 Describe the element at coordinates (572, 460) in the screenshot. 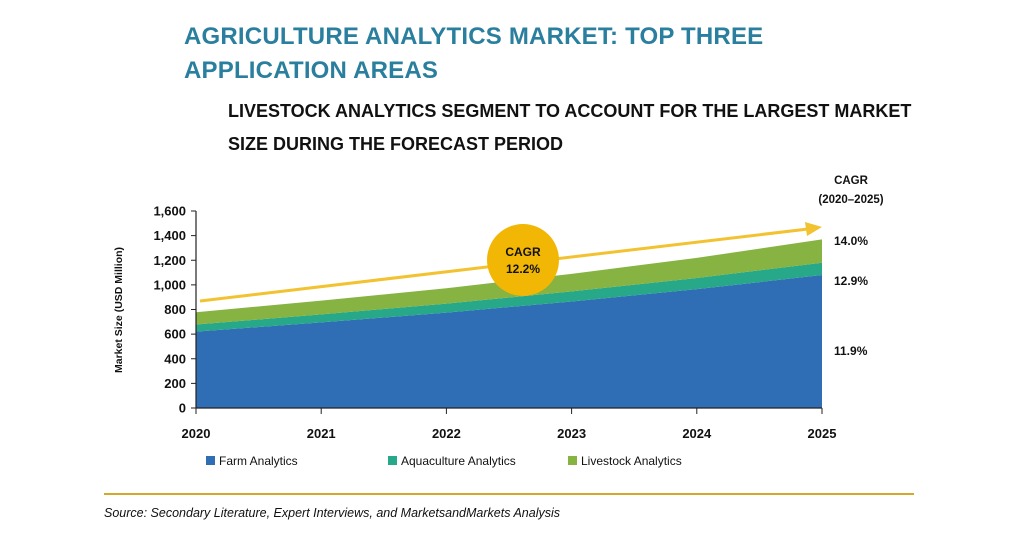

I see `legend-livestock-analytics-swatch` at that location.